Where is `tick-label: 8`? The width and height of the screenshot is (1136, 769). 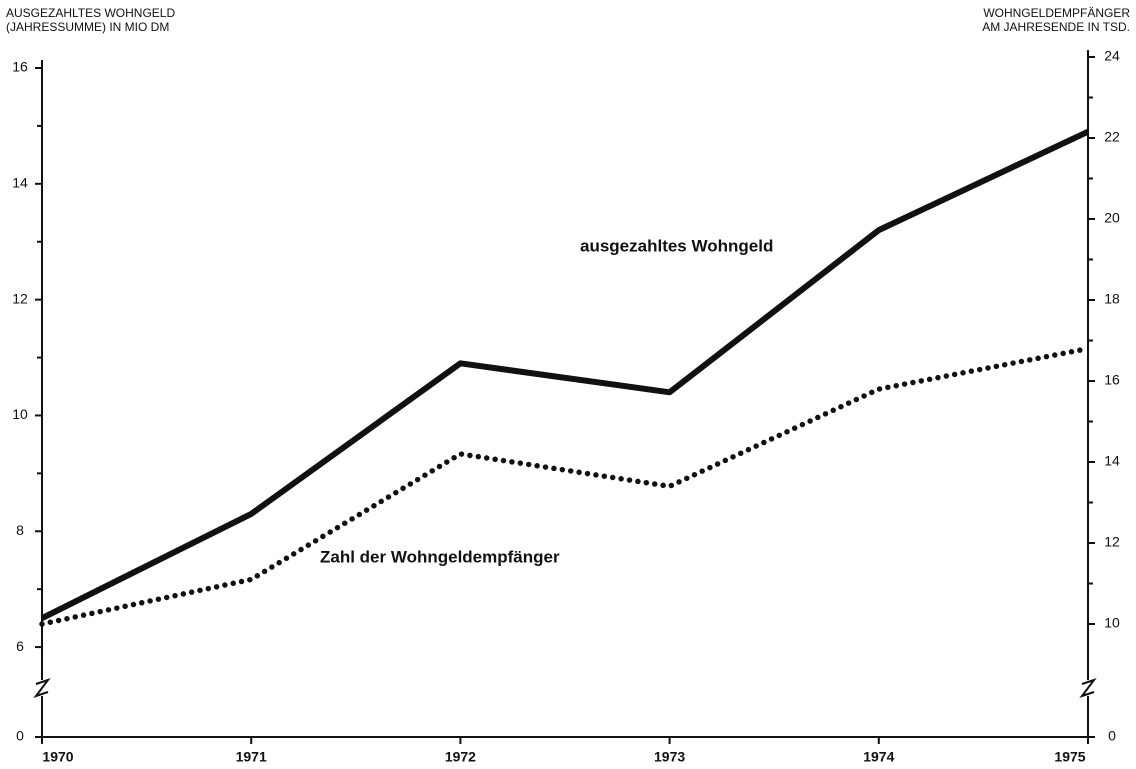
tick-label: 8 is located at coordinates (20, 530).